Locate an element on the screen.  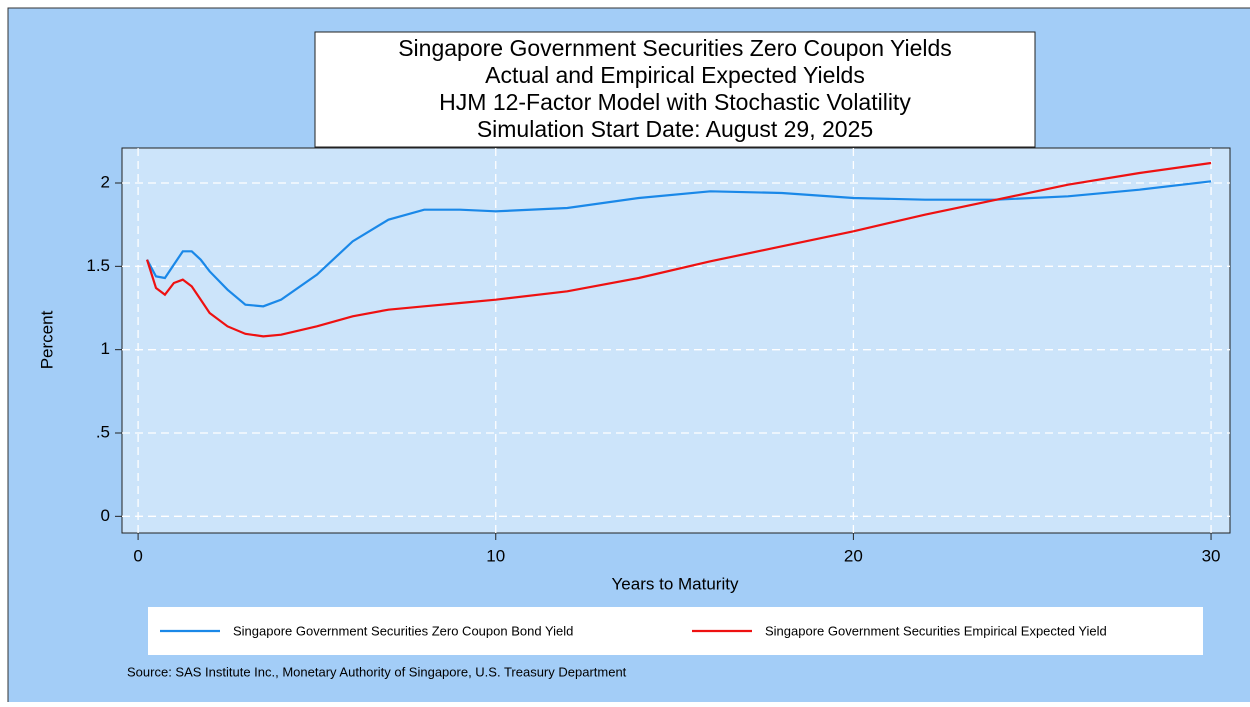
y-tick-label: 1.5 is located at coordinates (98, 265).